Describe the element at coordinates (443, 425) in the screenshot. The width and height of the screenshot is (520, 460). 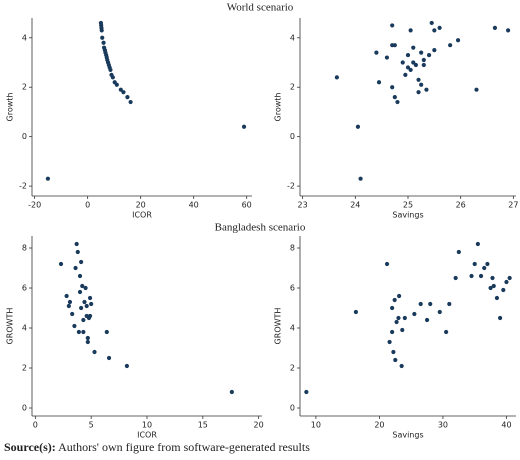
I see `x-tick-label: 30` at that location.